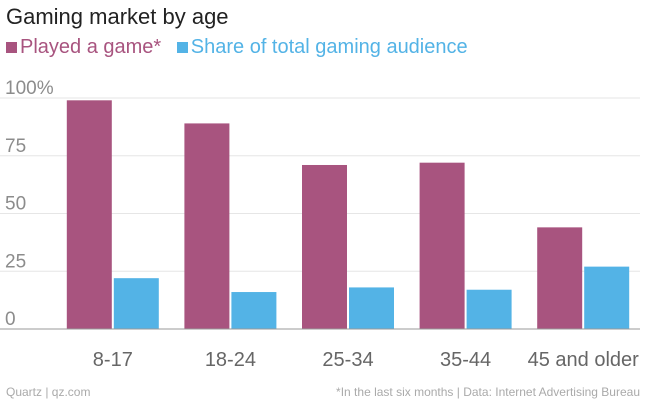 Image resolution: width=645 pixels, height=403 pixels. I want to click on x-tick-label: 45 and older, so click(584, 360).